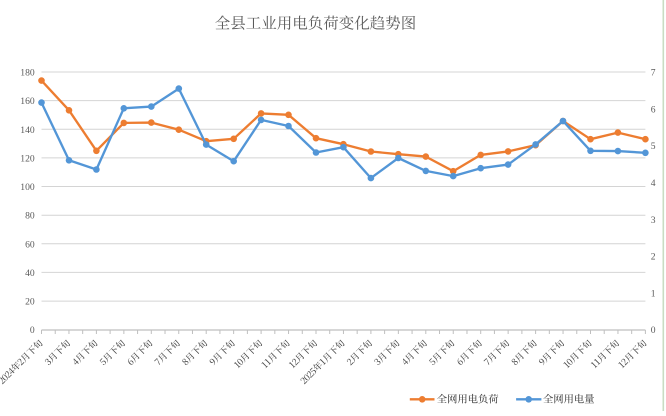  I want to click on svg-text: 100, so click(27, 187).